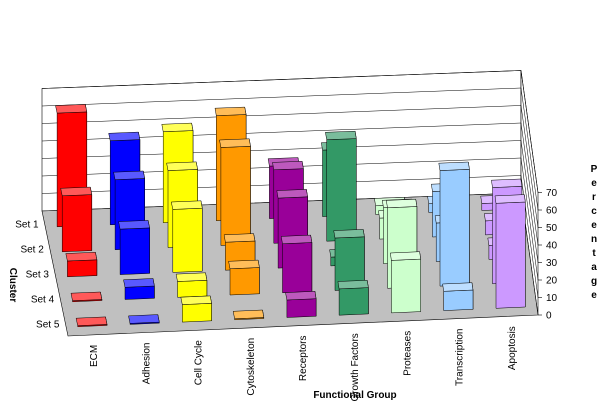  What do you see at coordinates (594, 267) in the screenshot?
I see `z-axis-label-letter: a` at bounding box center [594, 267].